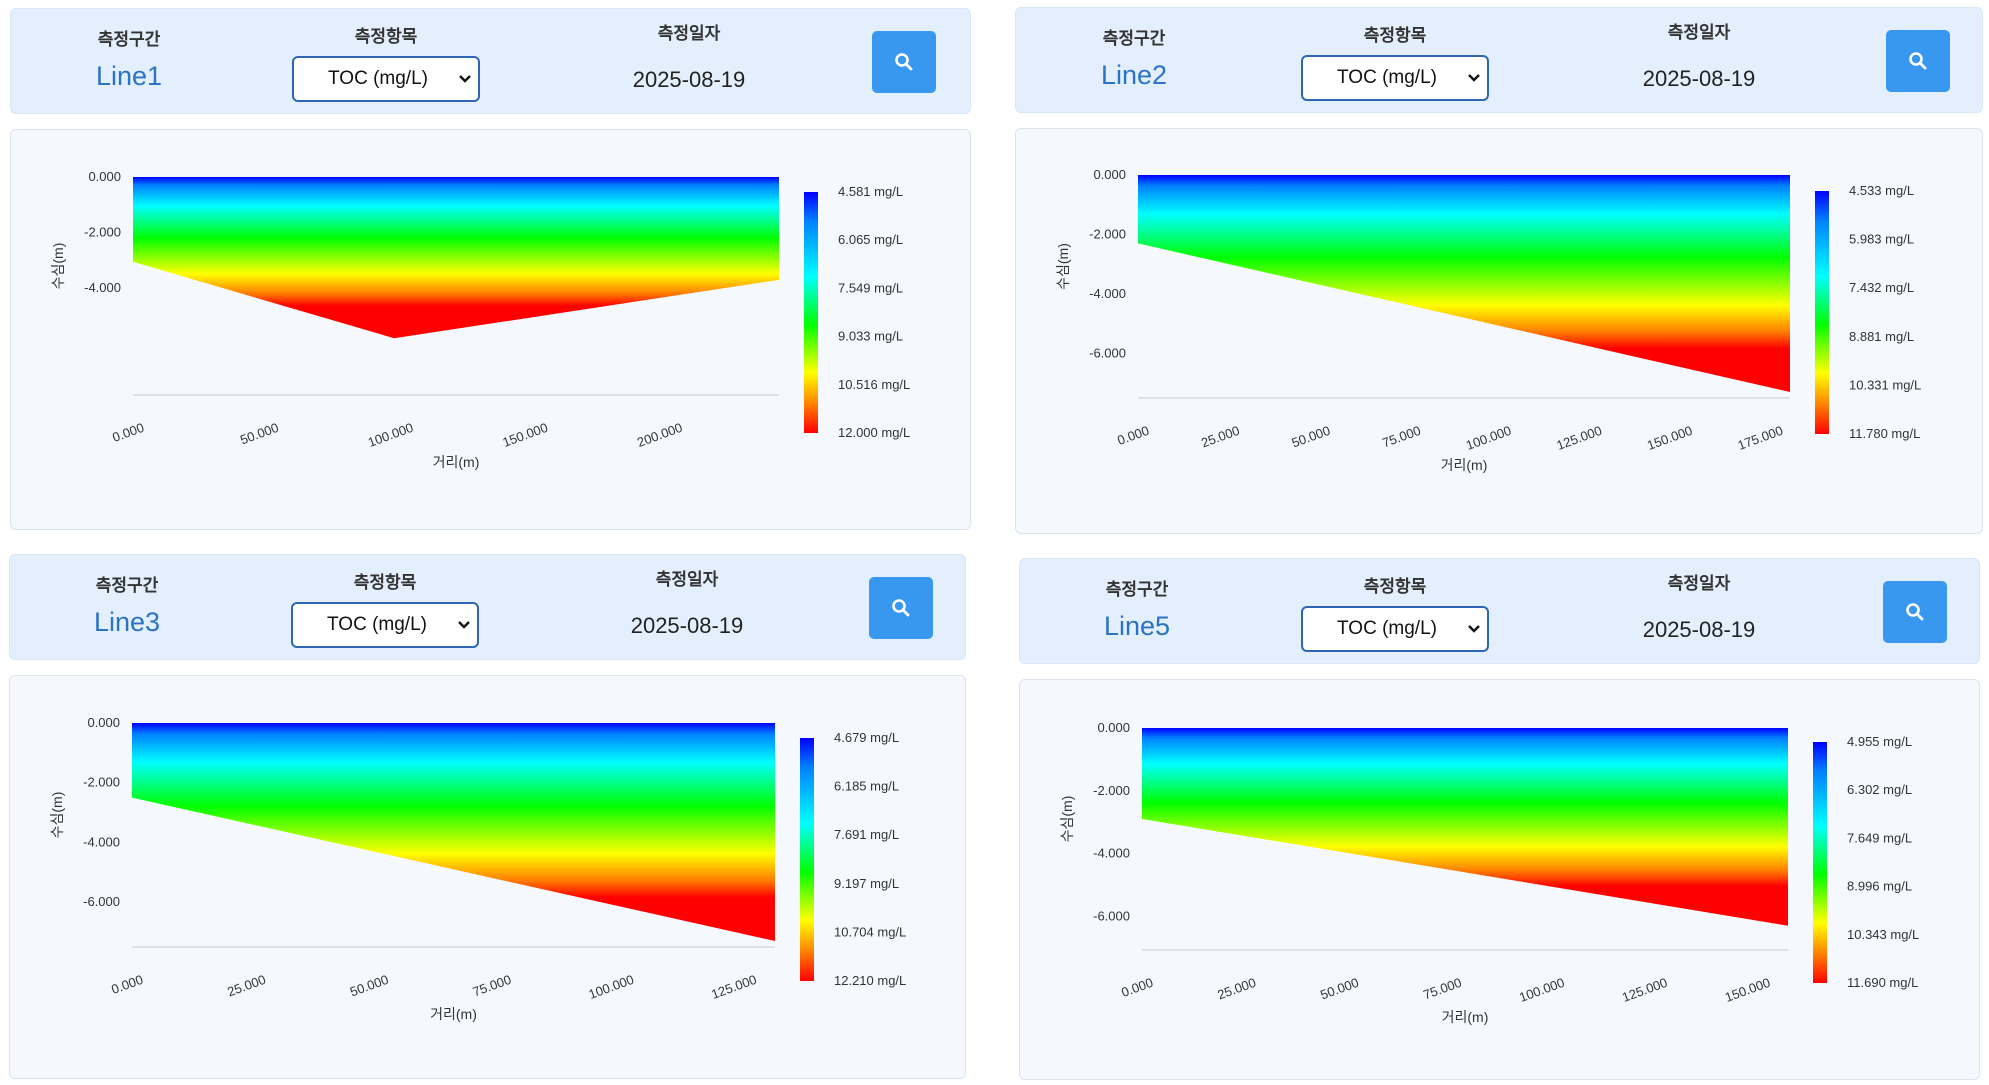  I want to click on legend-label: 8.996 mg/L, so click(1879, 886).